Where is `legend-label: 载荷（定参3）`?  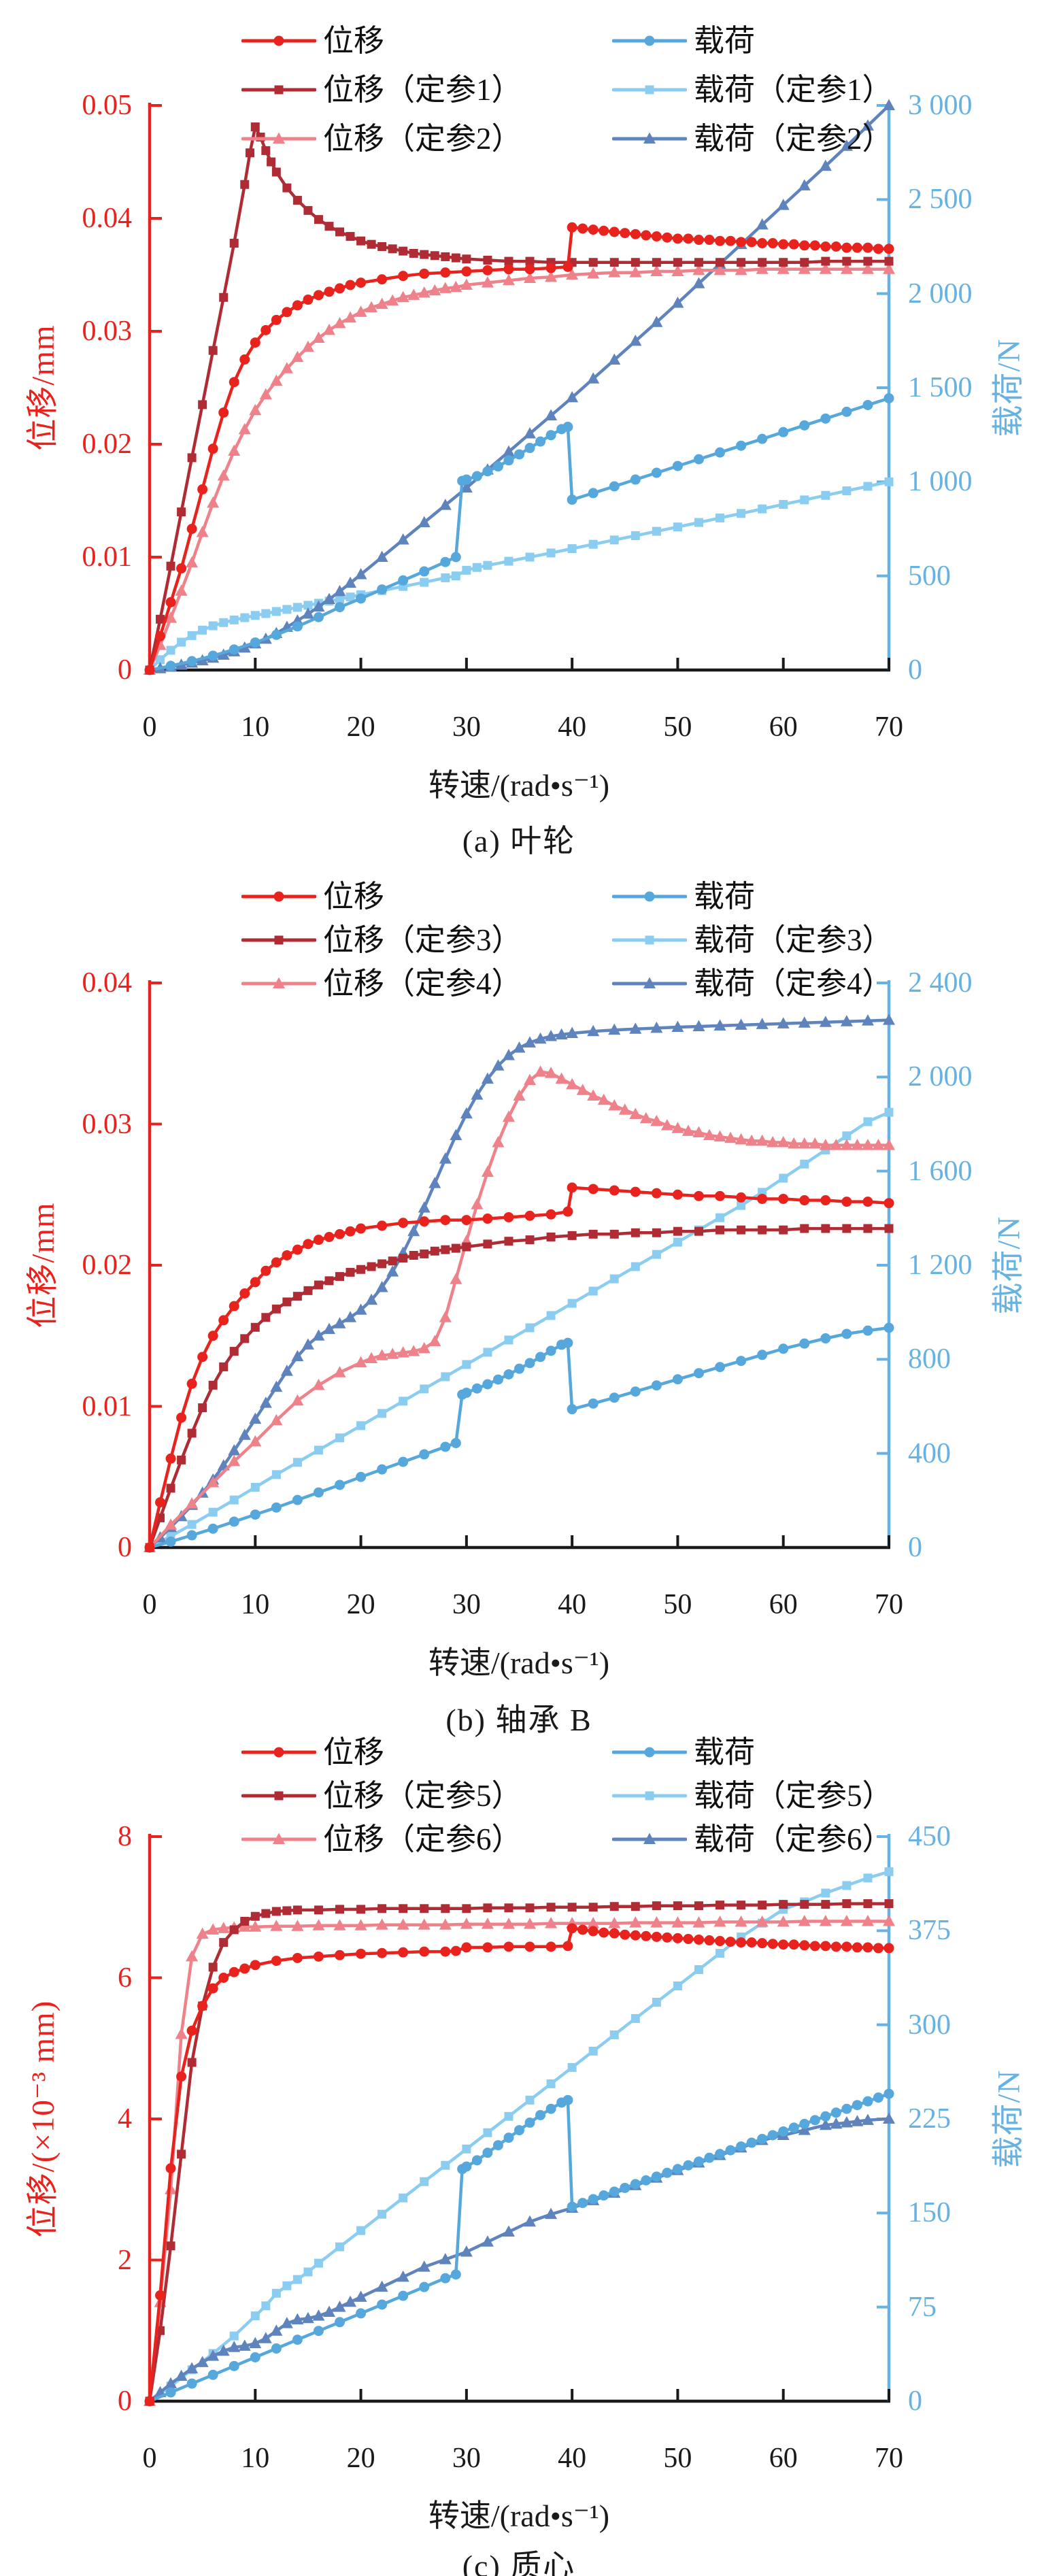
legend-label: 载荷（定参3） is located at coordinates (794, 940).